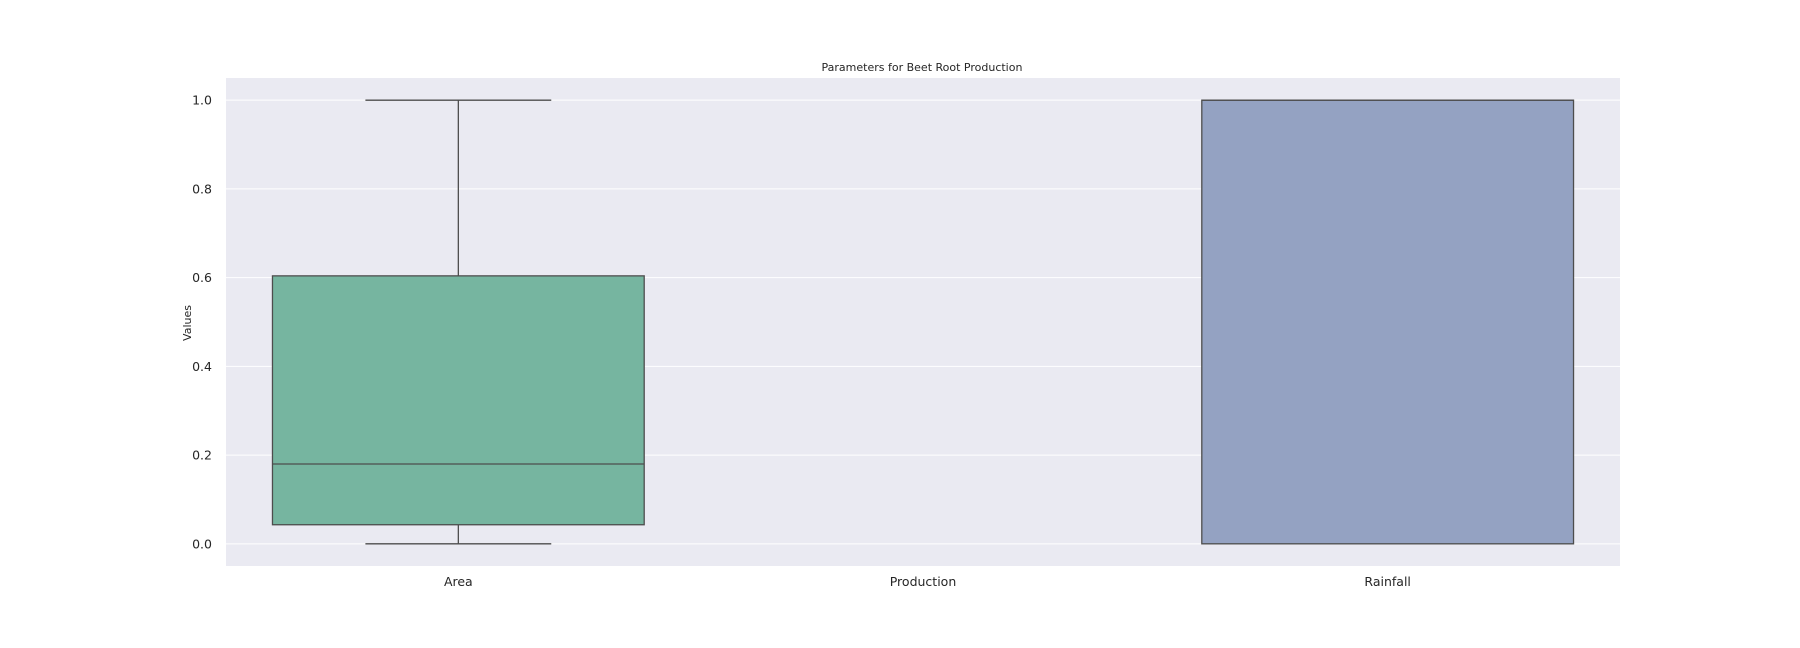 Image resolution: width=1800 pixels, height=648 pixels. I want to click on y-tick-label: 0.4, so click(202, 366).